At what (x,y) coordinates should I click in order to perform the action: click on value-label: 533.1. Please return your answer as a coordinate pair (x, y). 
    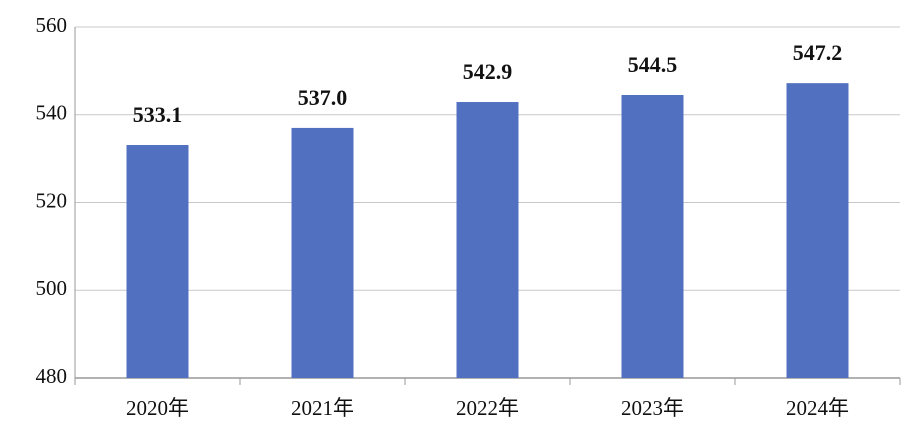
    Looking at the image, I should click on (158, 114).